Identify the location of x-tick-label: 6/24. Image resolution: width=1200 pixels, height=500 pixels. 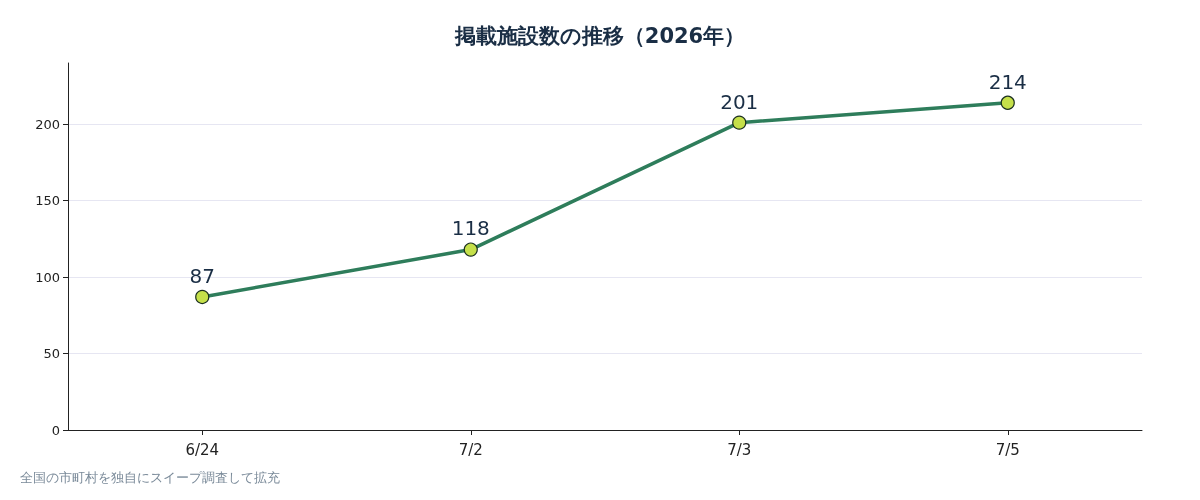
(202, 449).